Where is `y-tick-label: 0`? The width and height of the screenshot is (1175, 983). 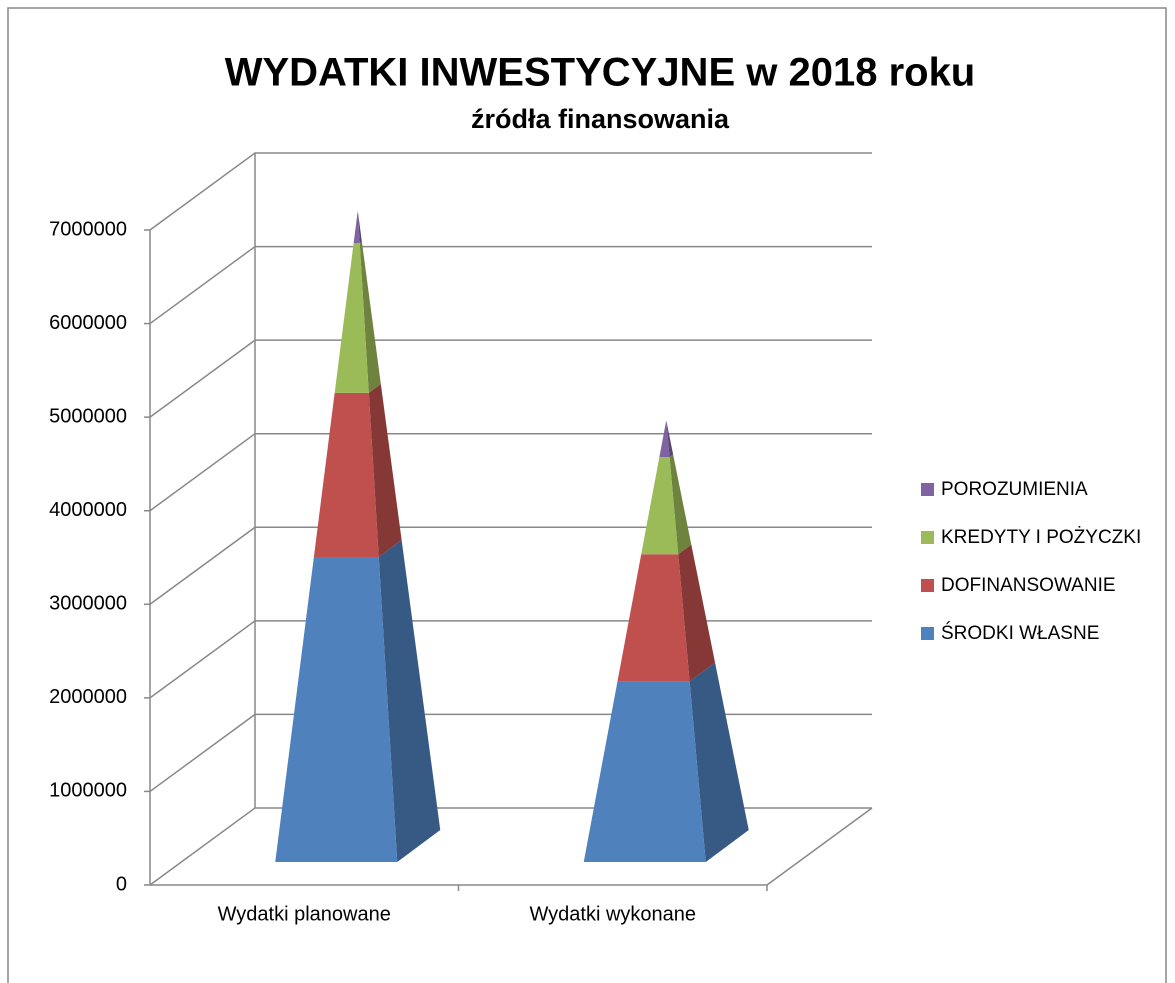
y-tick-label: 0 is located at coordinates (121, 884).